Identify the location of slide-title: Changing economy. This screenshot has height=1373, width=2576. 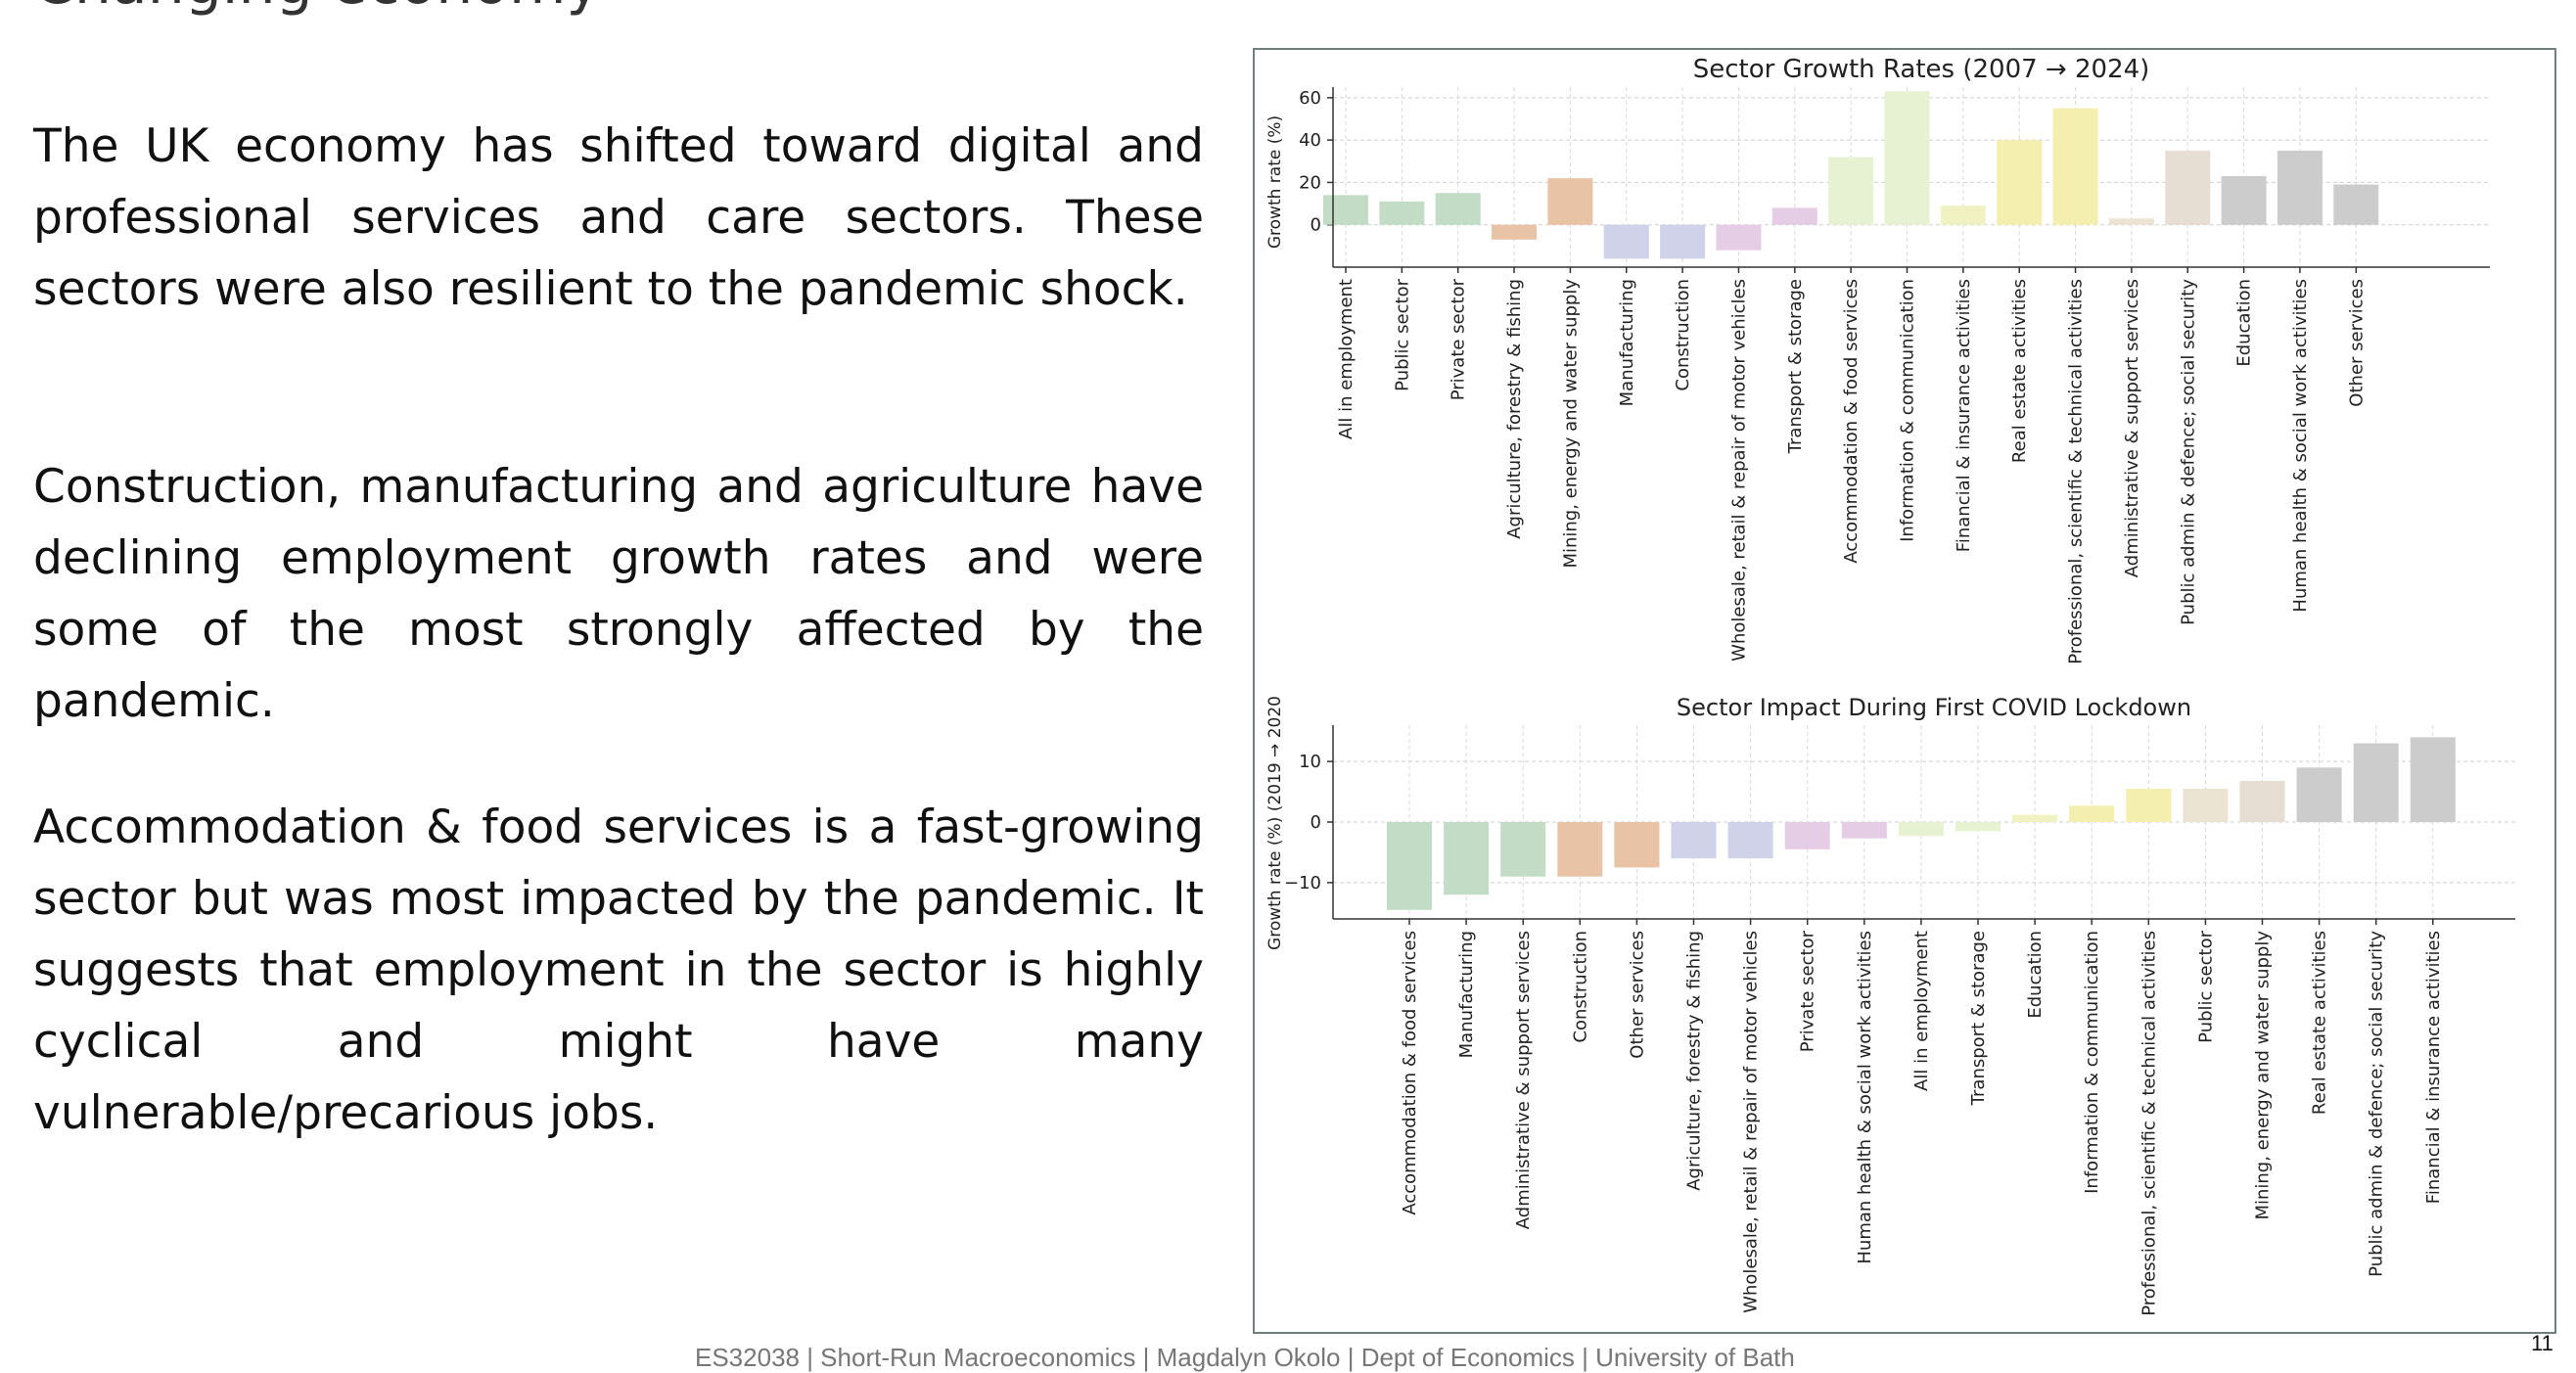
(317, 9).